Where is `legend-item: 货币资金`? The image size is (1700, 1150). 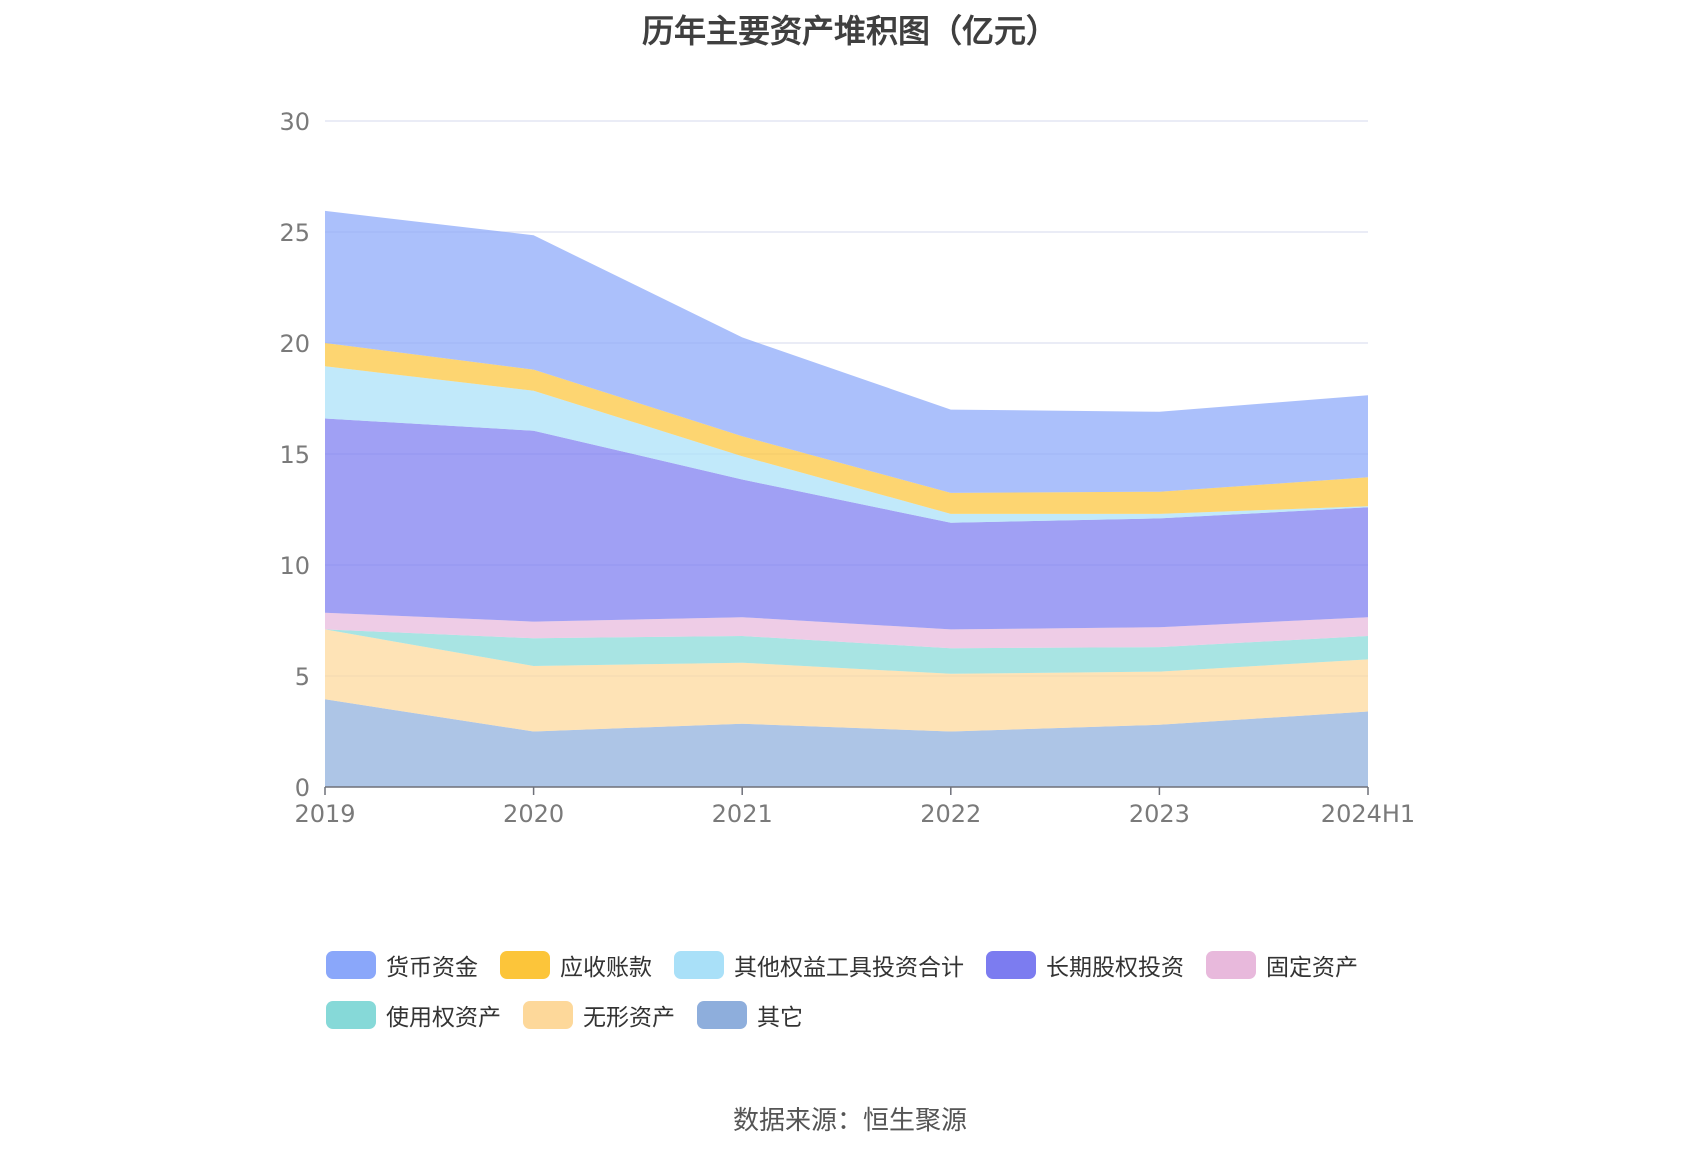 legend-item: 货币资金 is located at coordinates (402, 965).